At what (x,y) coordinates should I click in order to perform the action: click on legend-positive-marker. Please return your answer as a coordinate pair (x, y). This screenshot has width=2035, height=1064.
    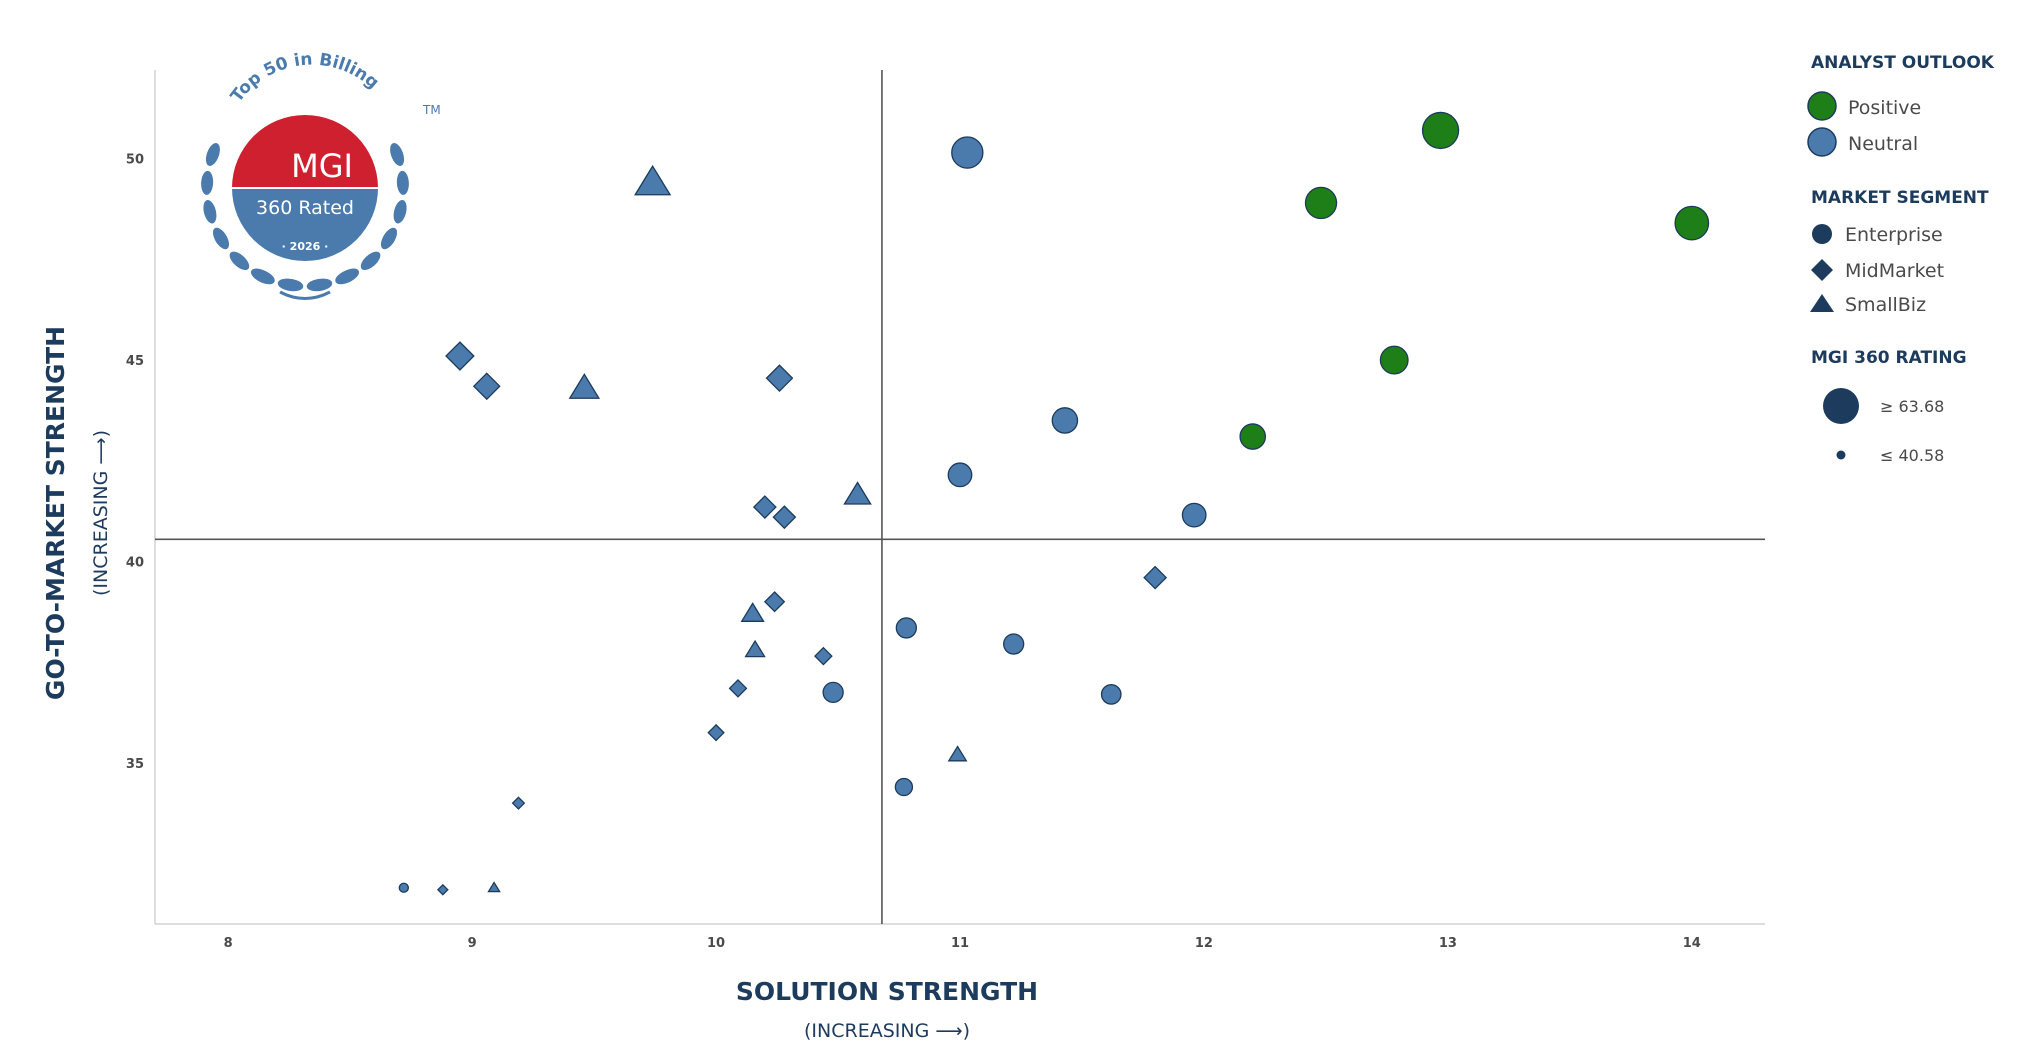
    Looking at the image, I should click on (1822, 106).